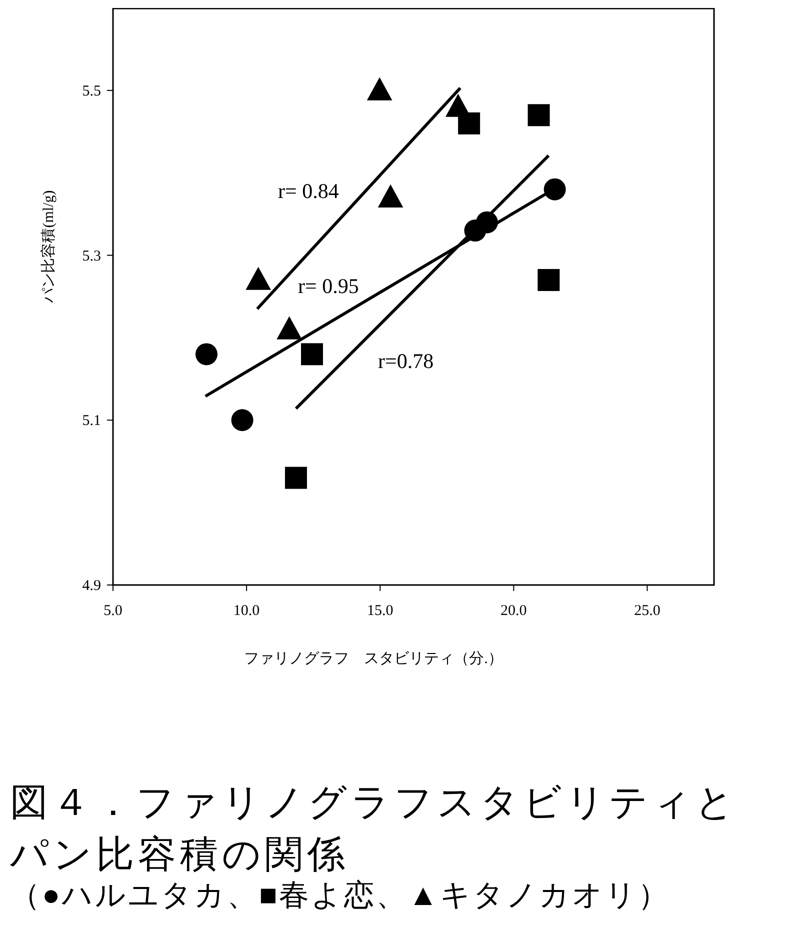 Image resolution: width=792 pixels, height=945 pixels. I want to click on y-tick-label: 4.9, so click(91, 586).